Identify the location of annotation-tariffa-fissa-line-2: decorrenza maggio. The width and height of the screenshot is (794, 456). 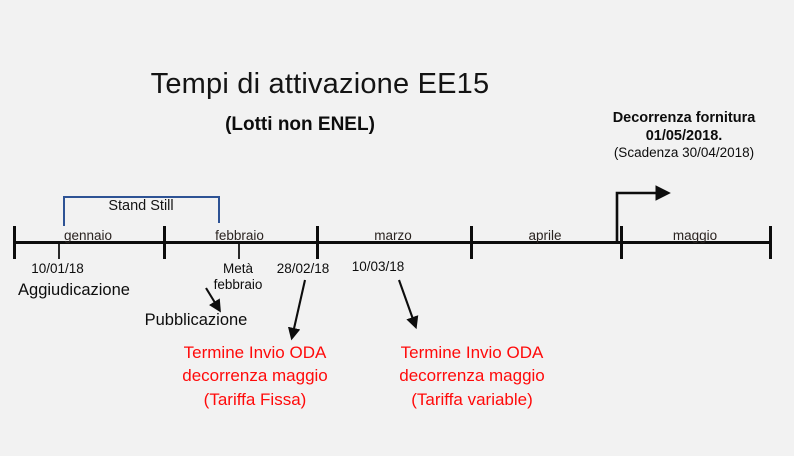
(255, 376).